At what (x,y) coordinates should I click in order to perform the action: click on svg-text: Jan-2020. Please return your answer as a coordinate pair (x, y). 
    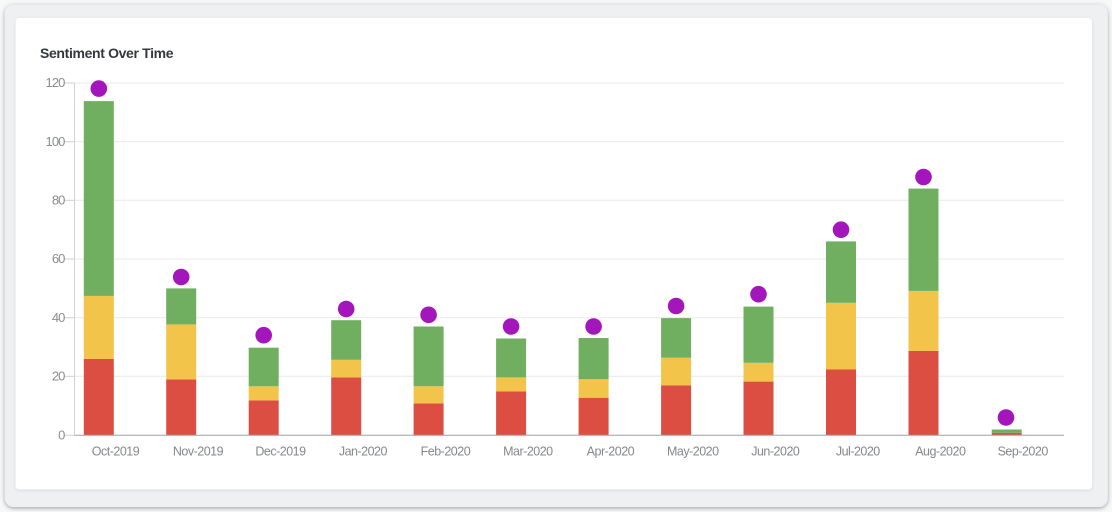
    Looking at the image, I should click on (363, 452).